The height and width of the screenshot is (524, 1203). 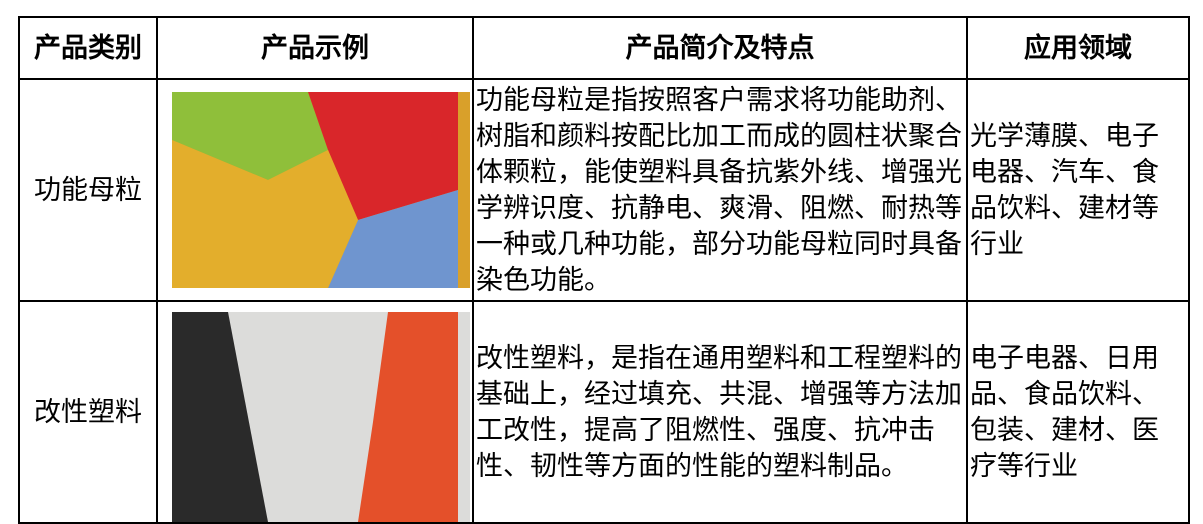 I want to click on header-cell: 应用领域, so click(x=1078, y=48).